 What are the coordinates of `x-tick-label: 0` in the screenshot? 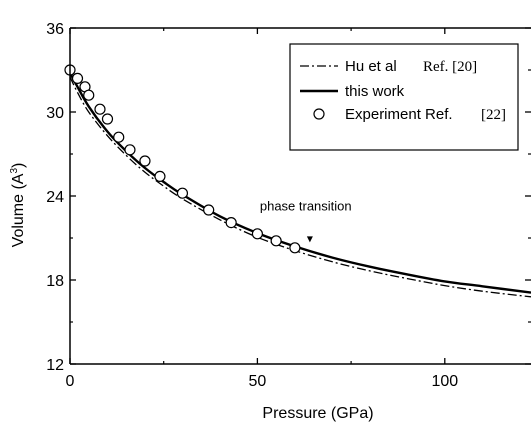 It's located at (70, 381).